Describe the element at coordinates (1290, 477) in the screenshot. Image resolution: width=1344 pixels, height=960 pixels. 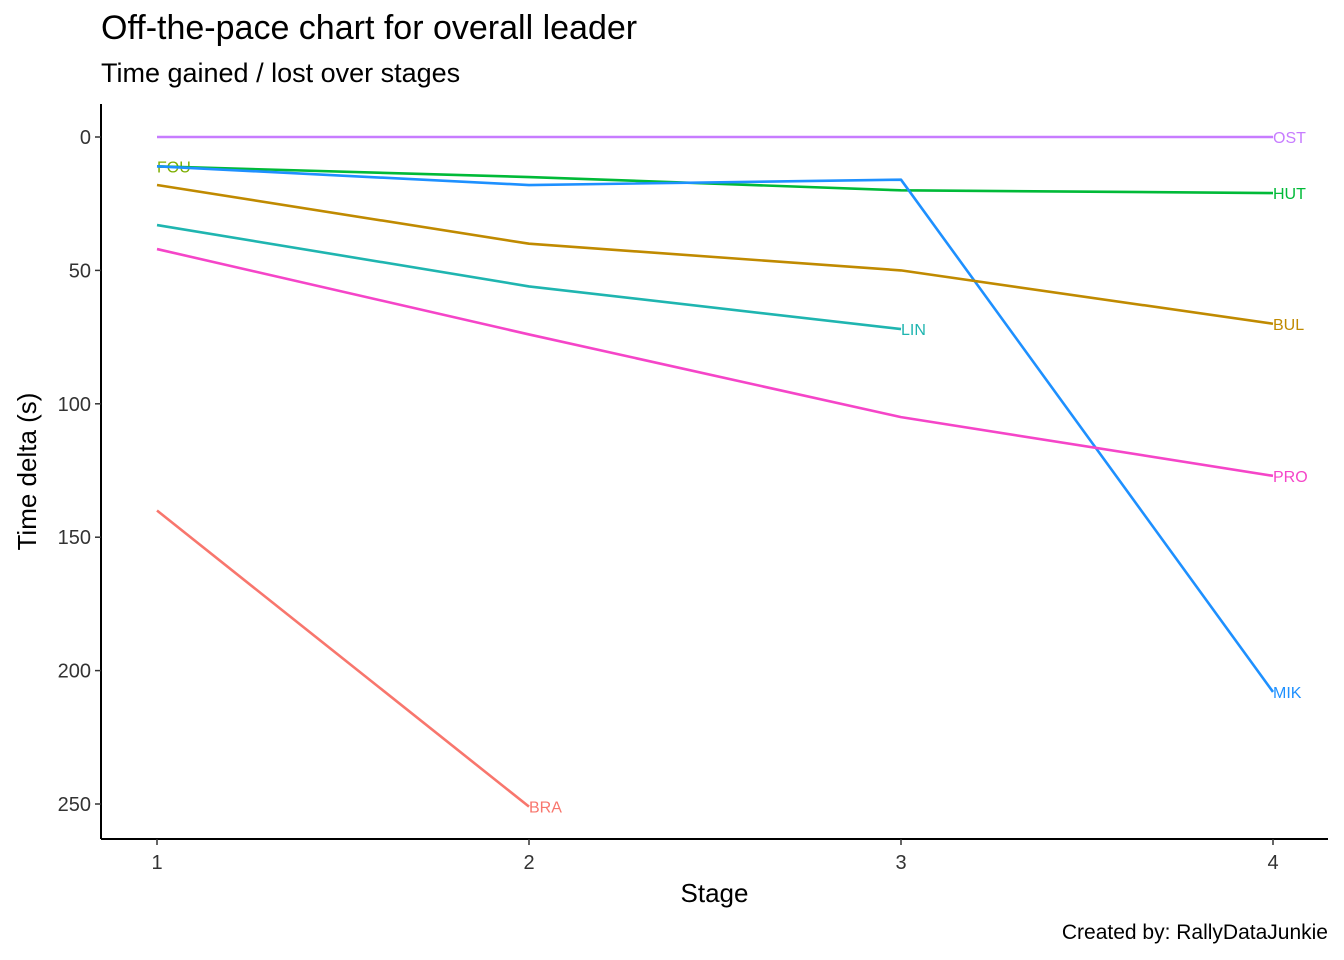
I see `series-label-pro: PRO` at that location.